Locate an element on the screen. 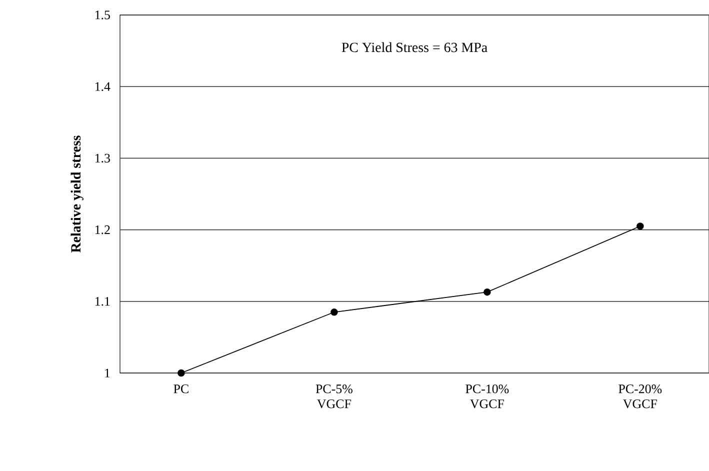 The width and height of the screenshot is (709, 471). x-tick-label: PC-20% VGCF is located at coordinates (640, 396).